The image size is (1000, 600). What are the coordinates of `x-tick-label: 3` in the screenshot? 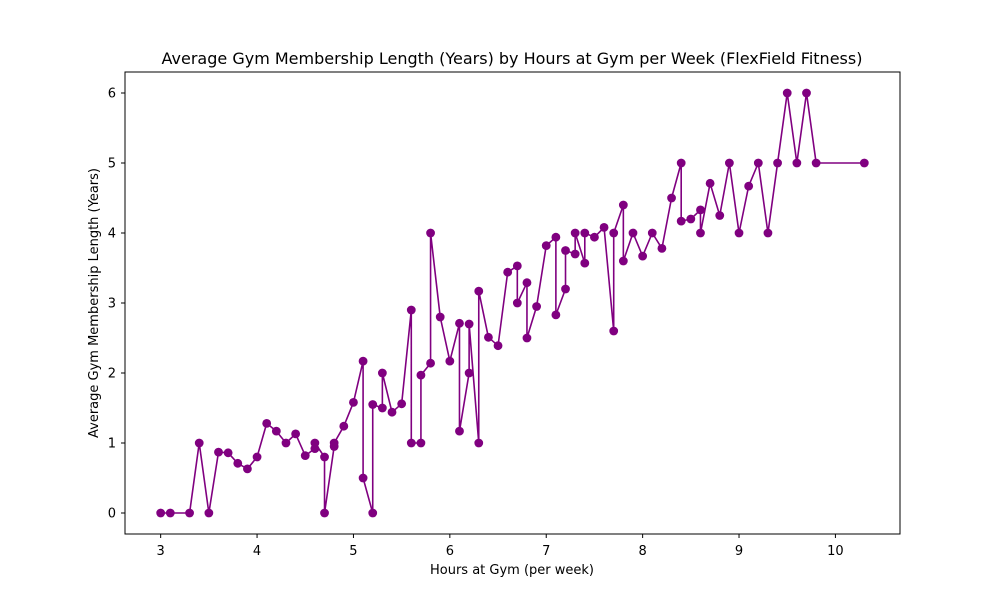 It's located at (161, 551).